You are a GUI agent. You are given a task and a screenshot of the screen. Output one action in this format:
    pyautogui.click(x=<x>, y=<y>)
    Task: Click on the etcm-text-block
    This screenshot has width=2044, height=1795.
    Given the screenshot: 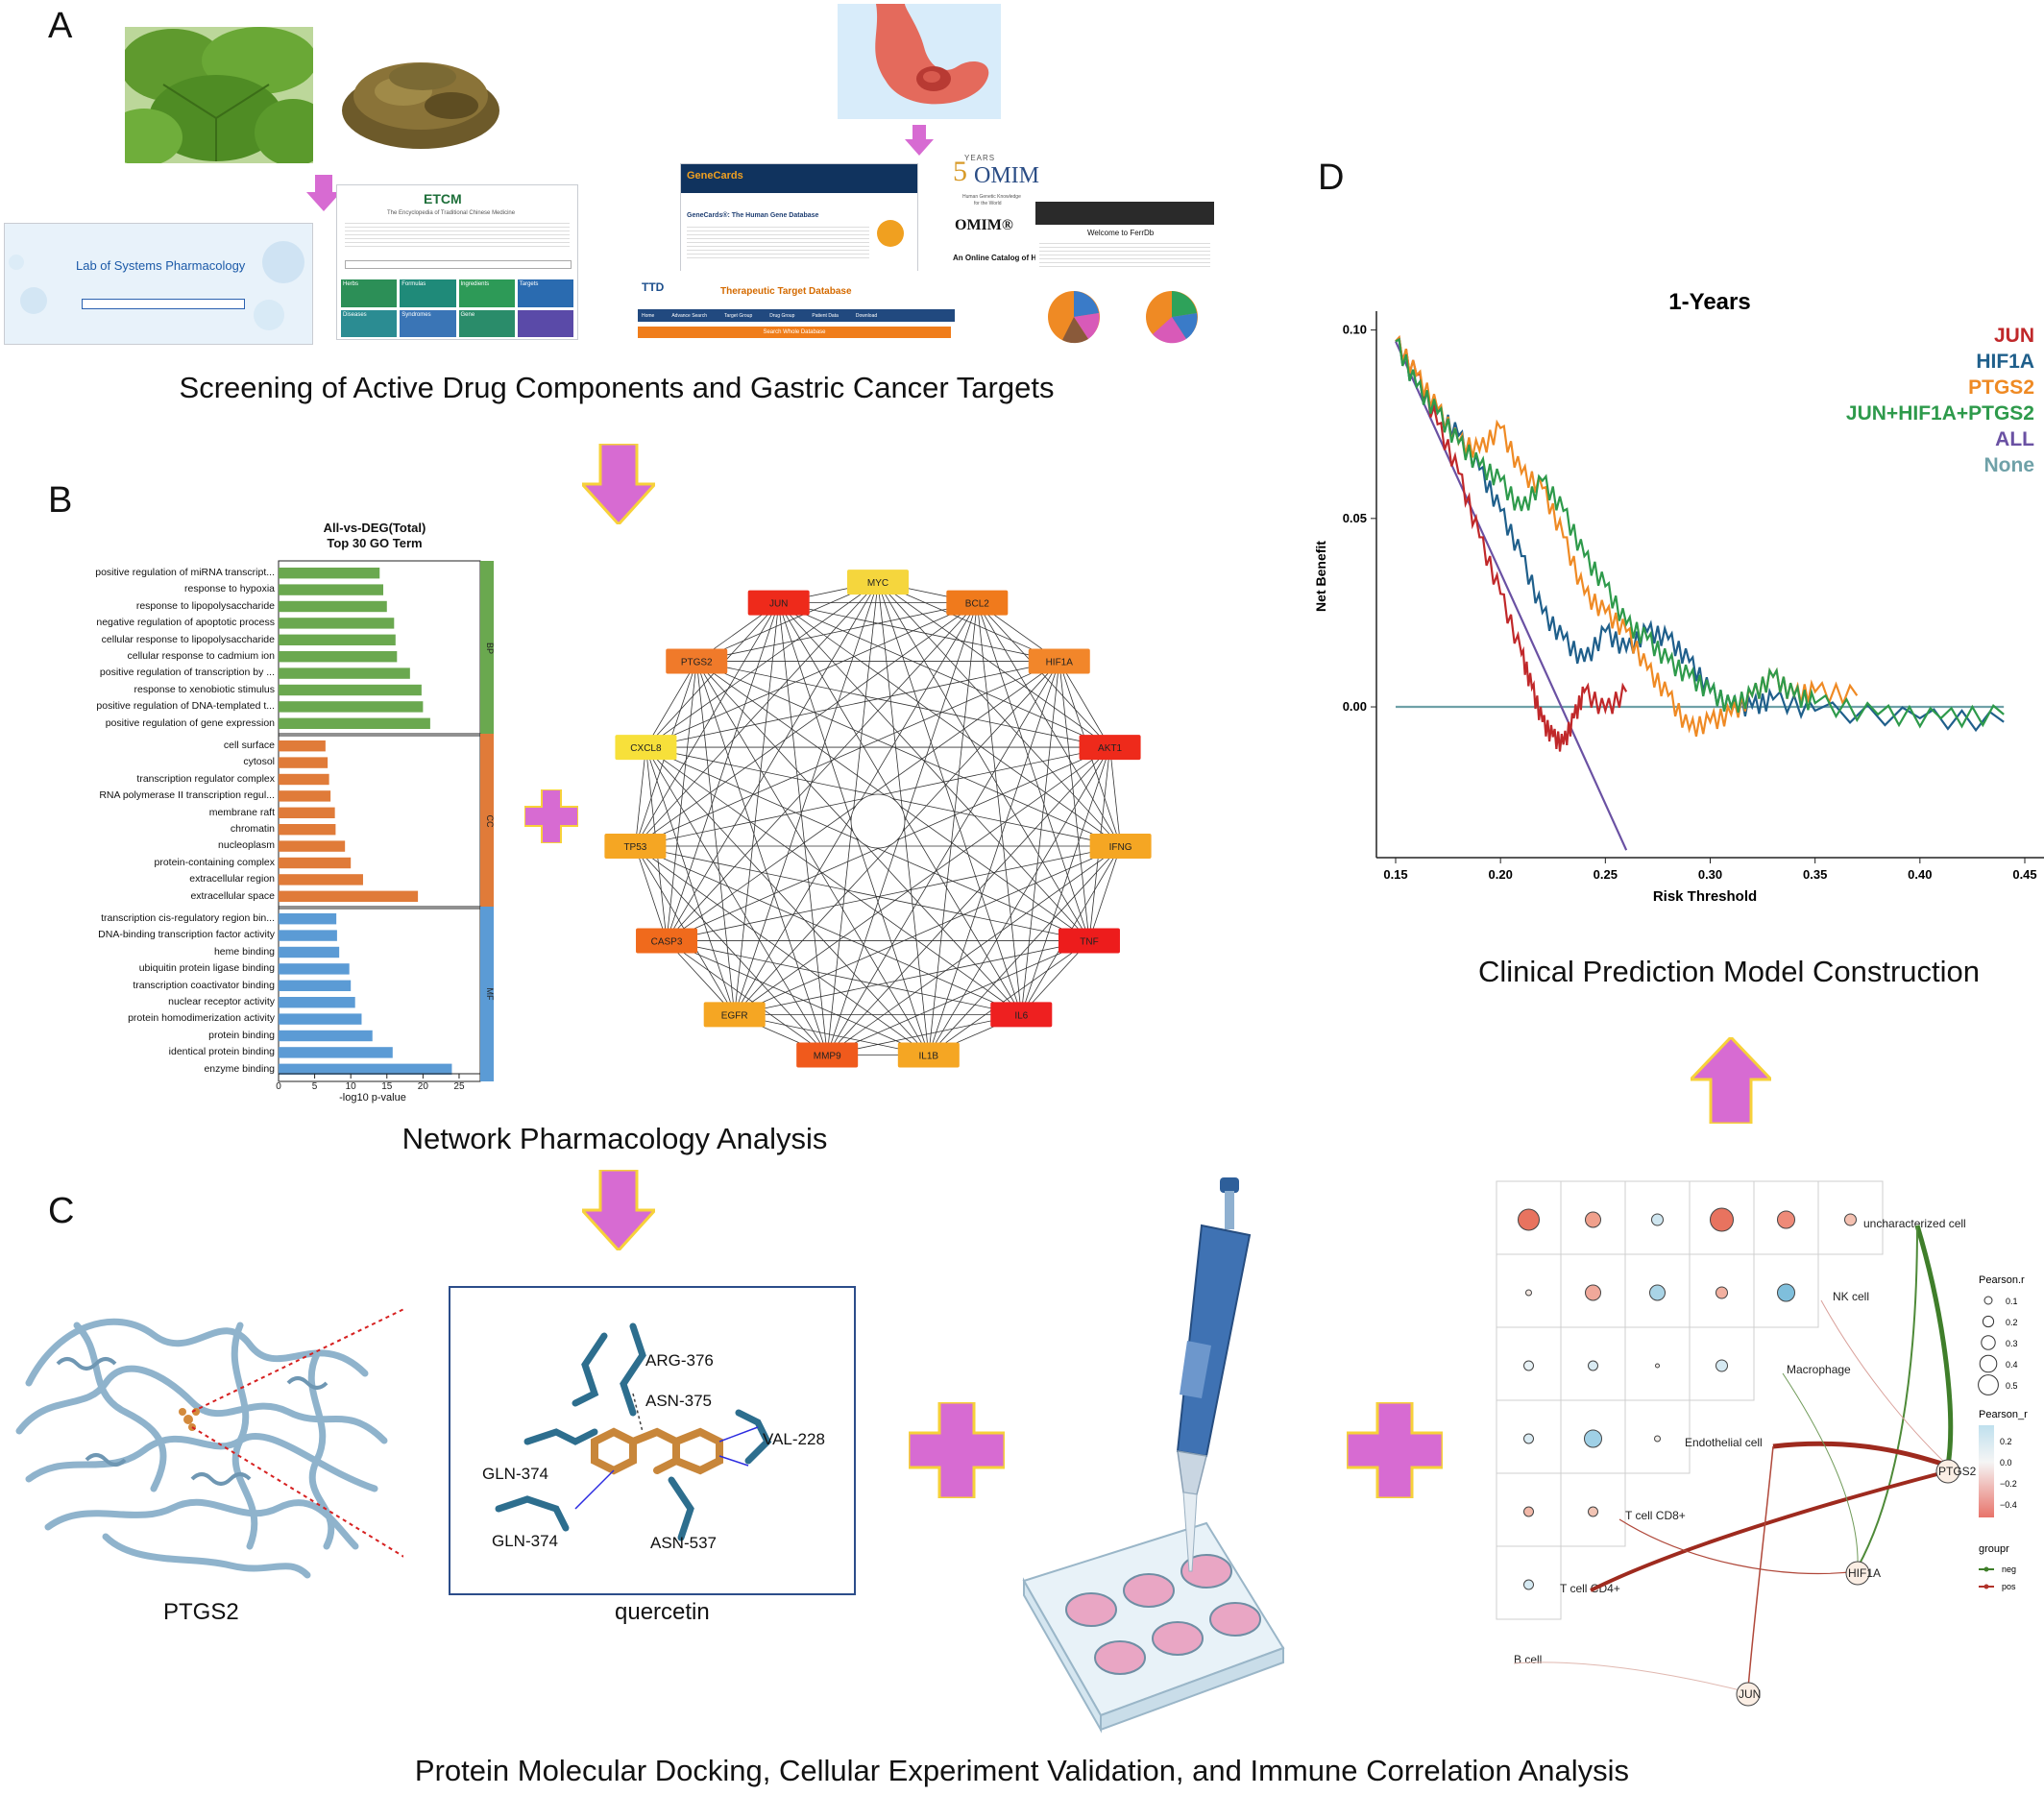 What is the action you would take?
    pyautogui.click(x=457, y=234)
    